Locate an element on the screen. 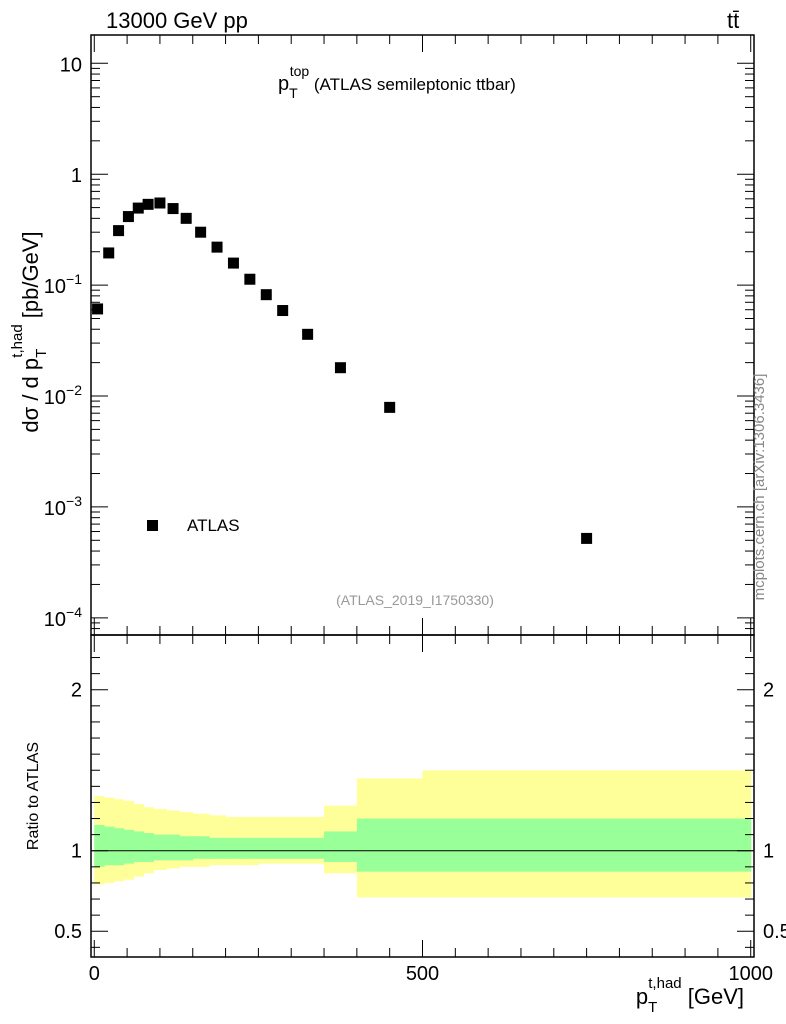 This screenshot has height=1024, width=786. main-y-tick-label: 10 is located at coordinates (71, 65).